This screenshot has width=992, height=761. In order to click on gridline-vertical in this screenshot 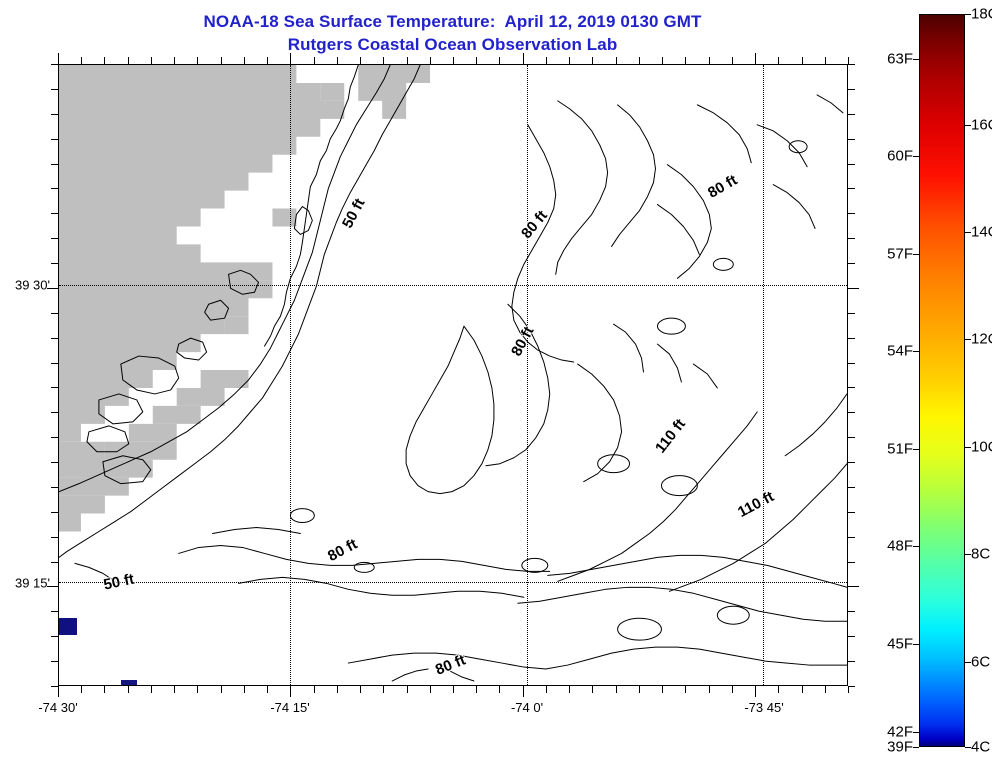, I will do `click(291, 375)`.